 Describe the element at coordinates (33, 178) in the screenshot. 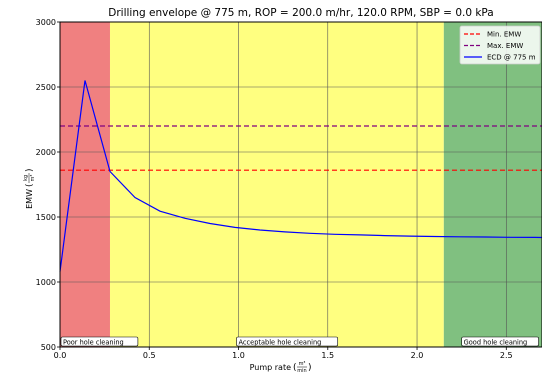

I see `y-axis-unit-denominator: m³` at that location.